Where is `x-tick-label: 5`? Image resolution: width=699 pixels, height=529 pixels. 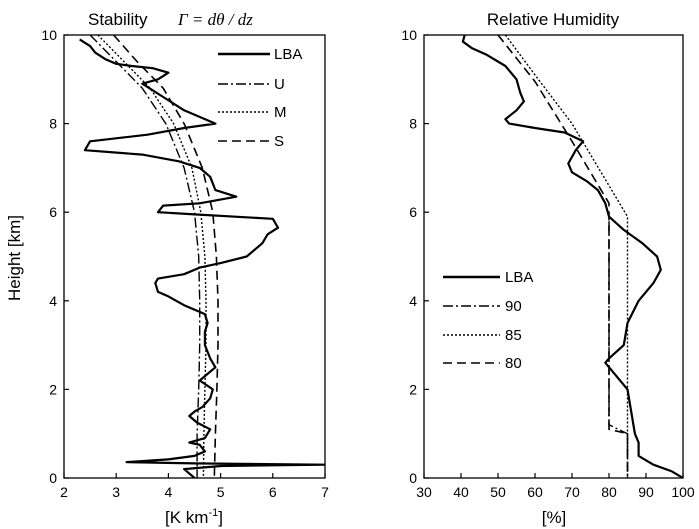
x-tick-label: 5 is located at coordinates (221, 492).